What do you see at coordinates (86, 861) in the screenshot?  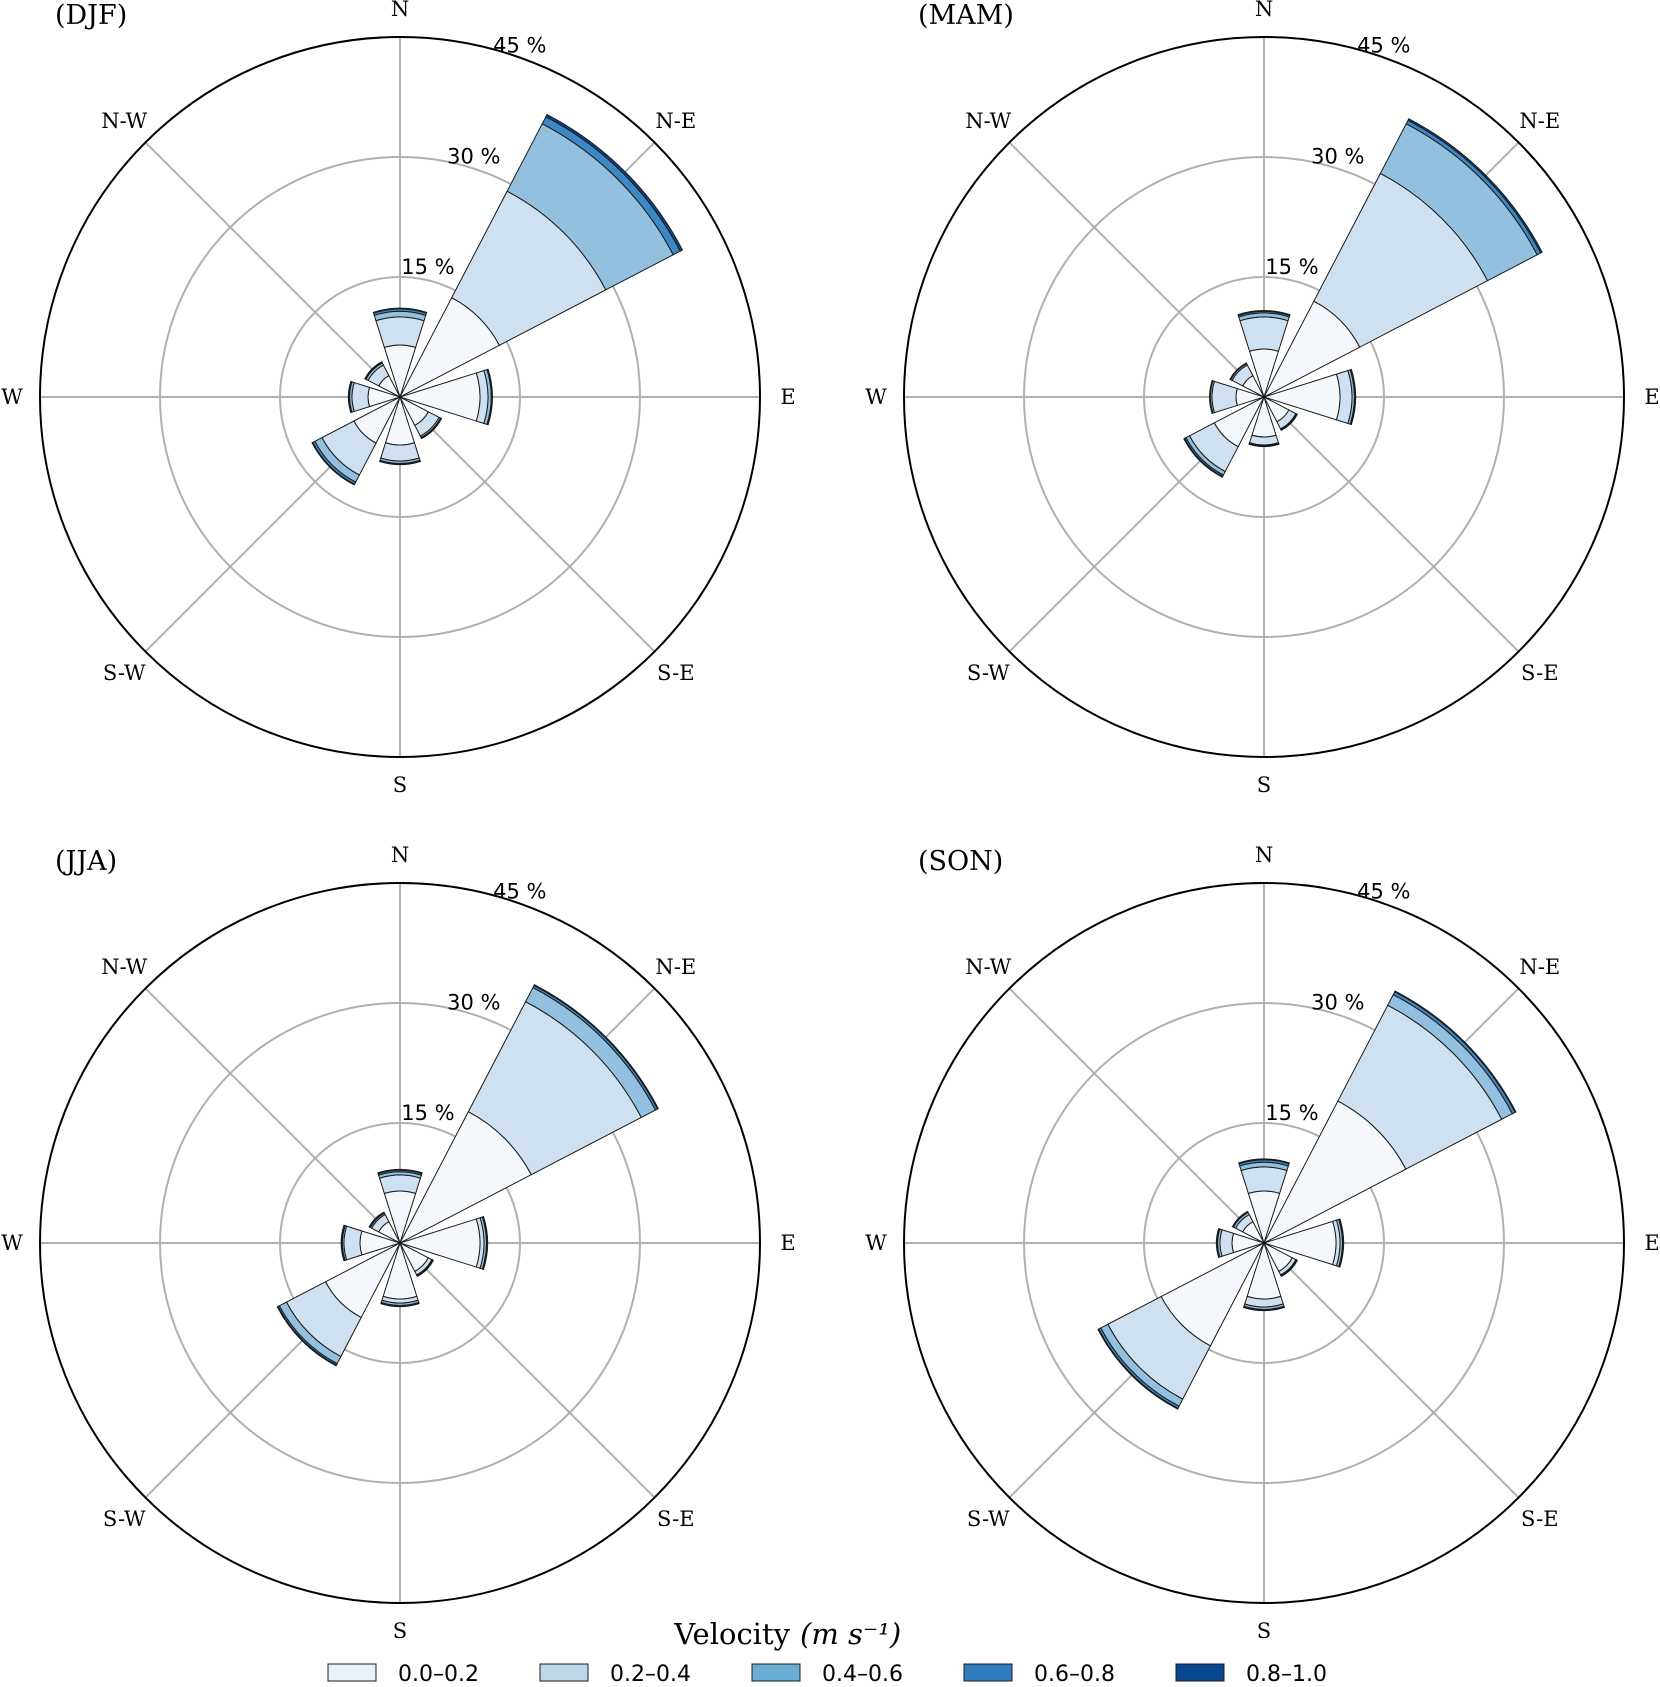 I see `panel-title: (JJA)` at bounding box center [86, 861].